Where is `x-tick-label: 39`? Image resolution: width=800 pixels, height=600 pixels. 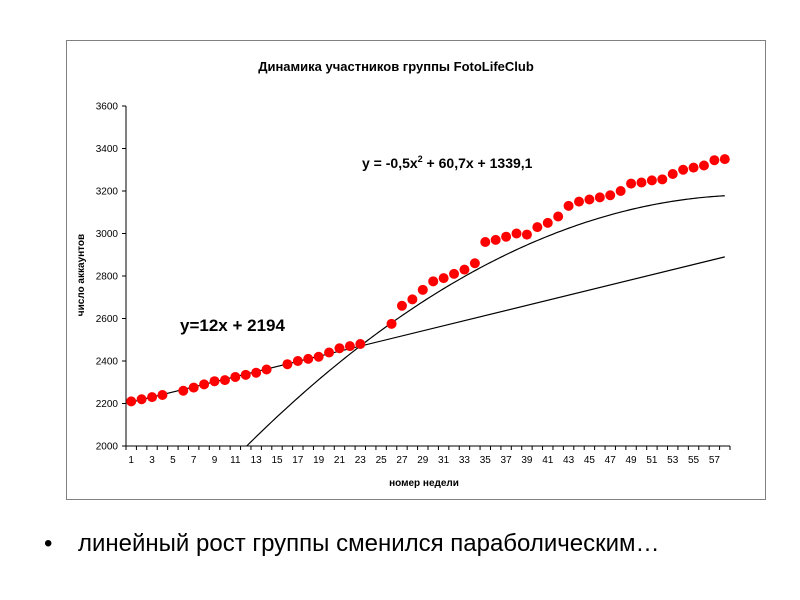
x-tick-label: 39 is located at coordinates (527, 460).